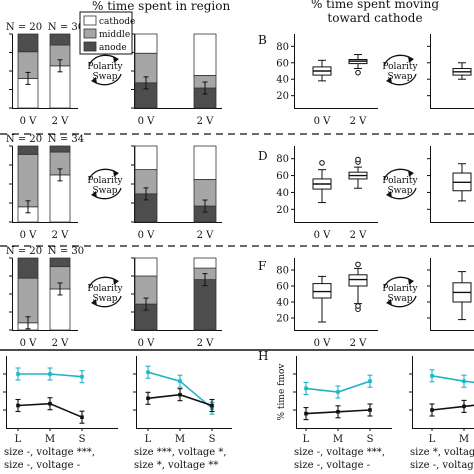 This screenshot has width=474, height=474. I want to click on stats-line: size -, voltage -, so click(332, 465).